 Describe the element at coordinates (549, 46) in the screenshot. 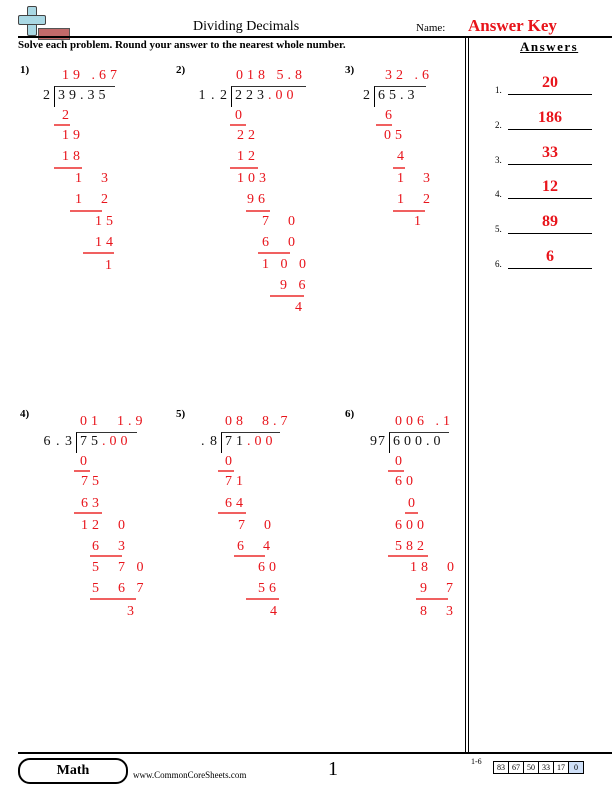

I see `answers-title: Answers` at that location.